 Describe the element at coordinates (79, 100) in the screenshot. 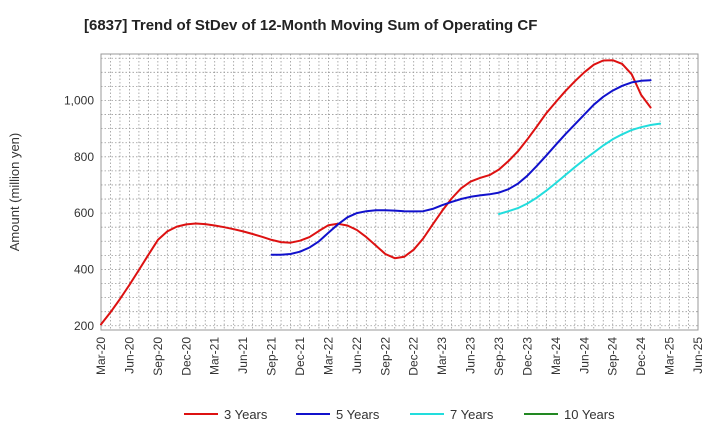

I see `y-tick-label: 1,000` at that location.